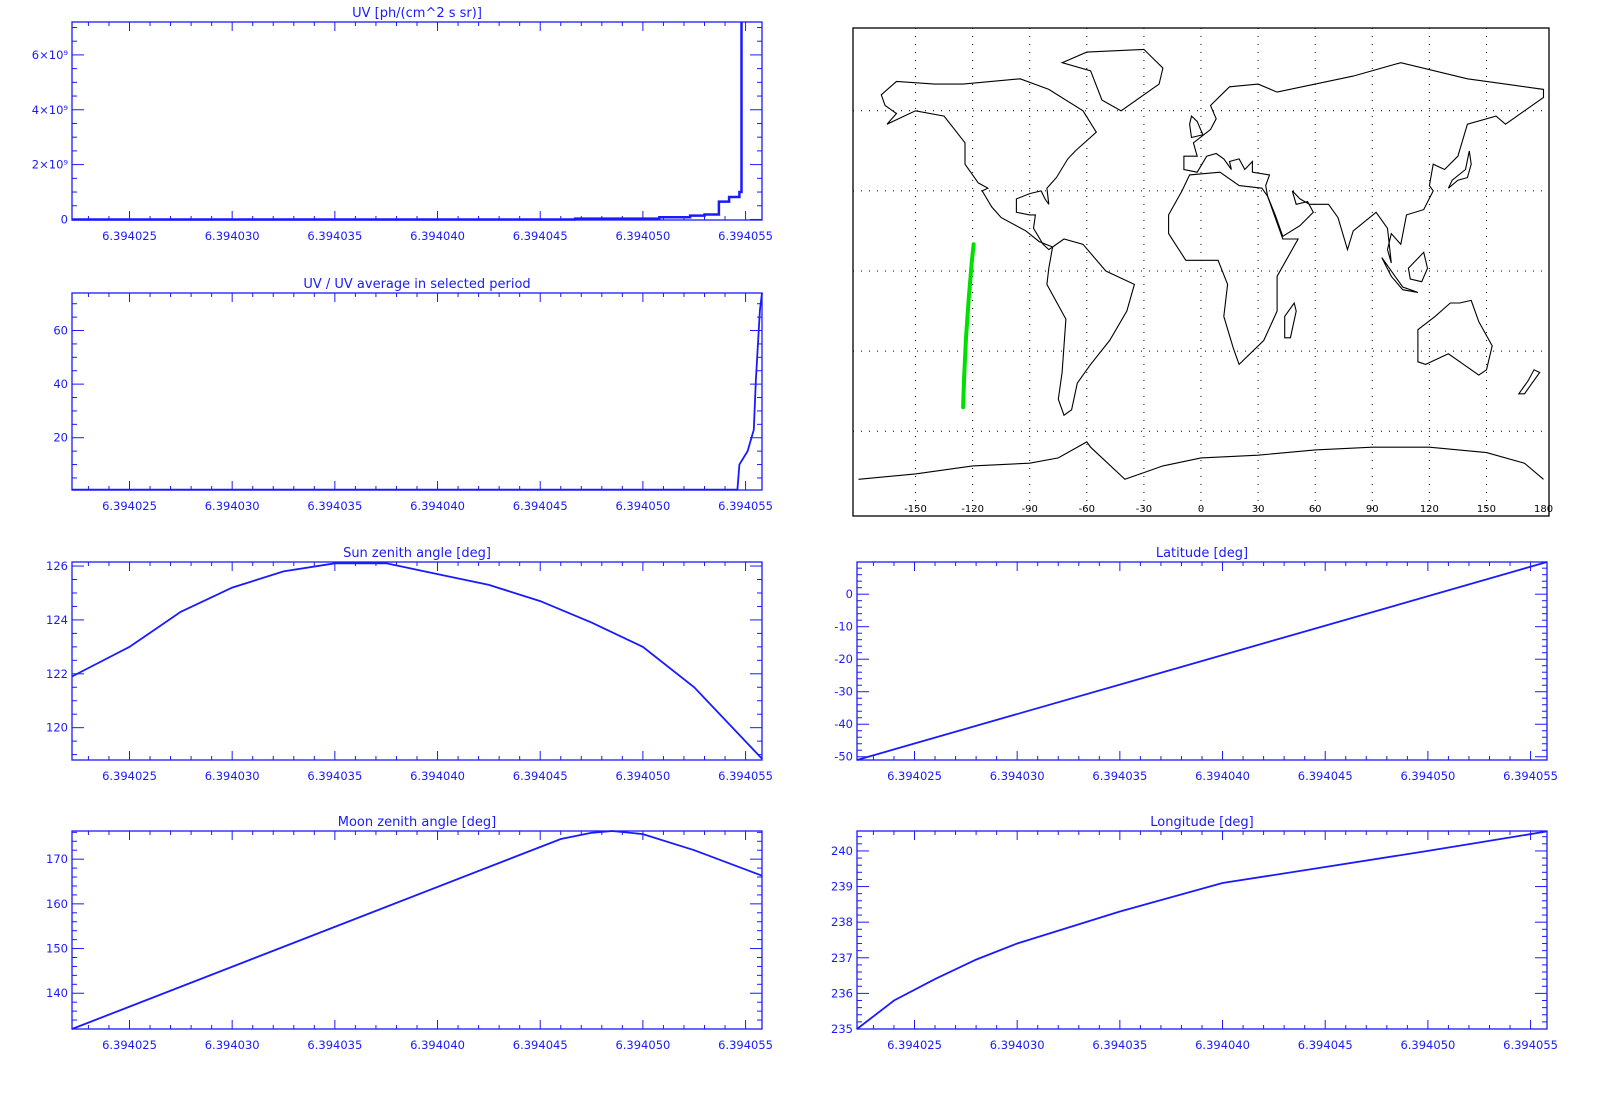  Describe the element at coordinates (417, 13) in the screenshot. I see `chart-title: UV [ph/(cm^2 s sr)]` at that location.